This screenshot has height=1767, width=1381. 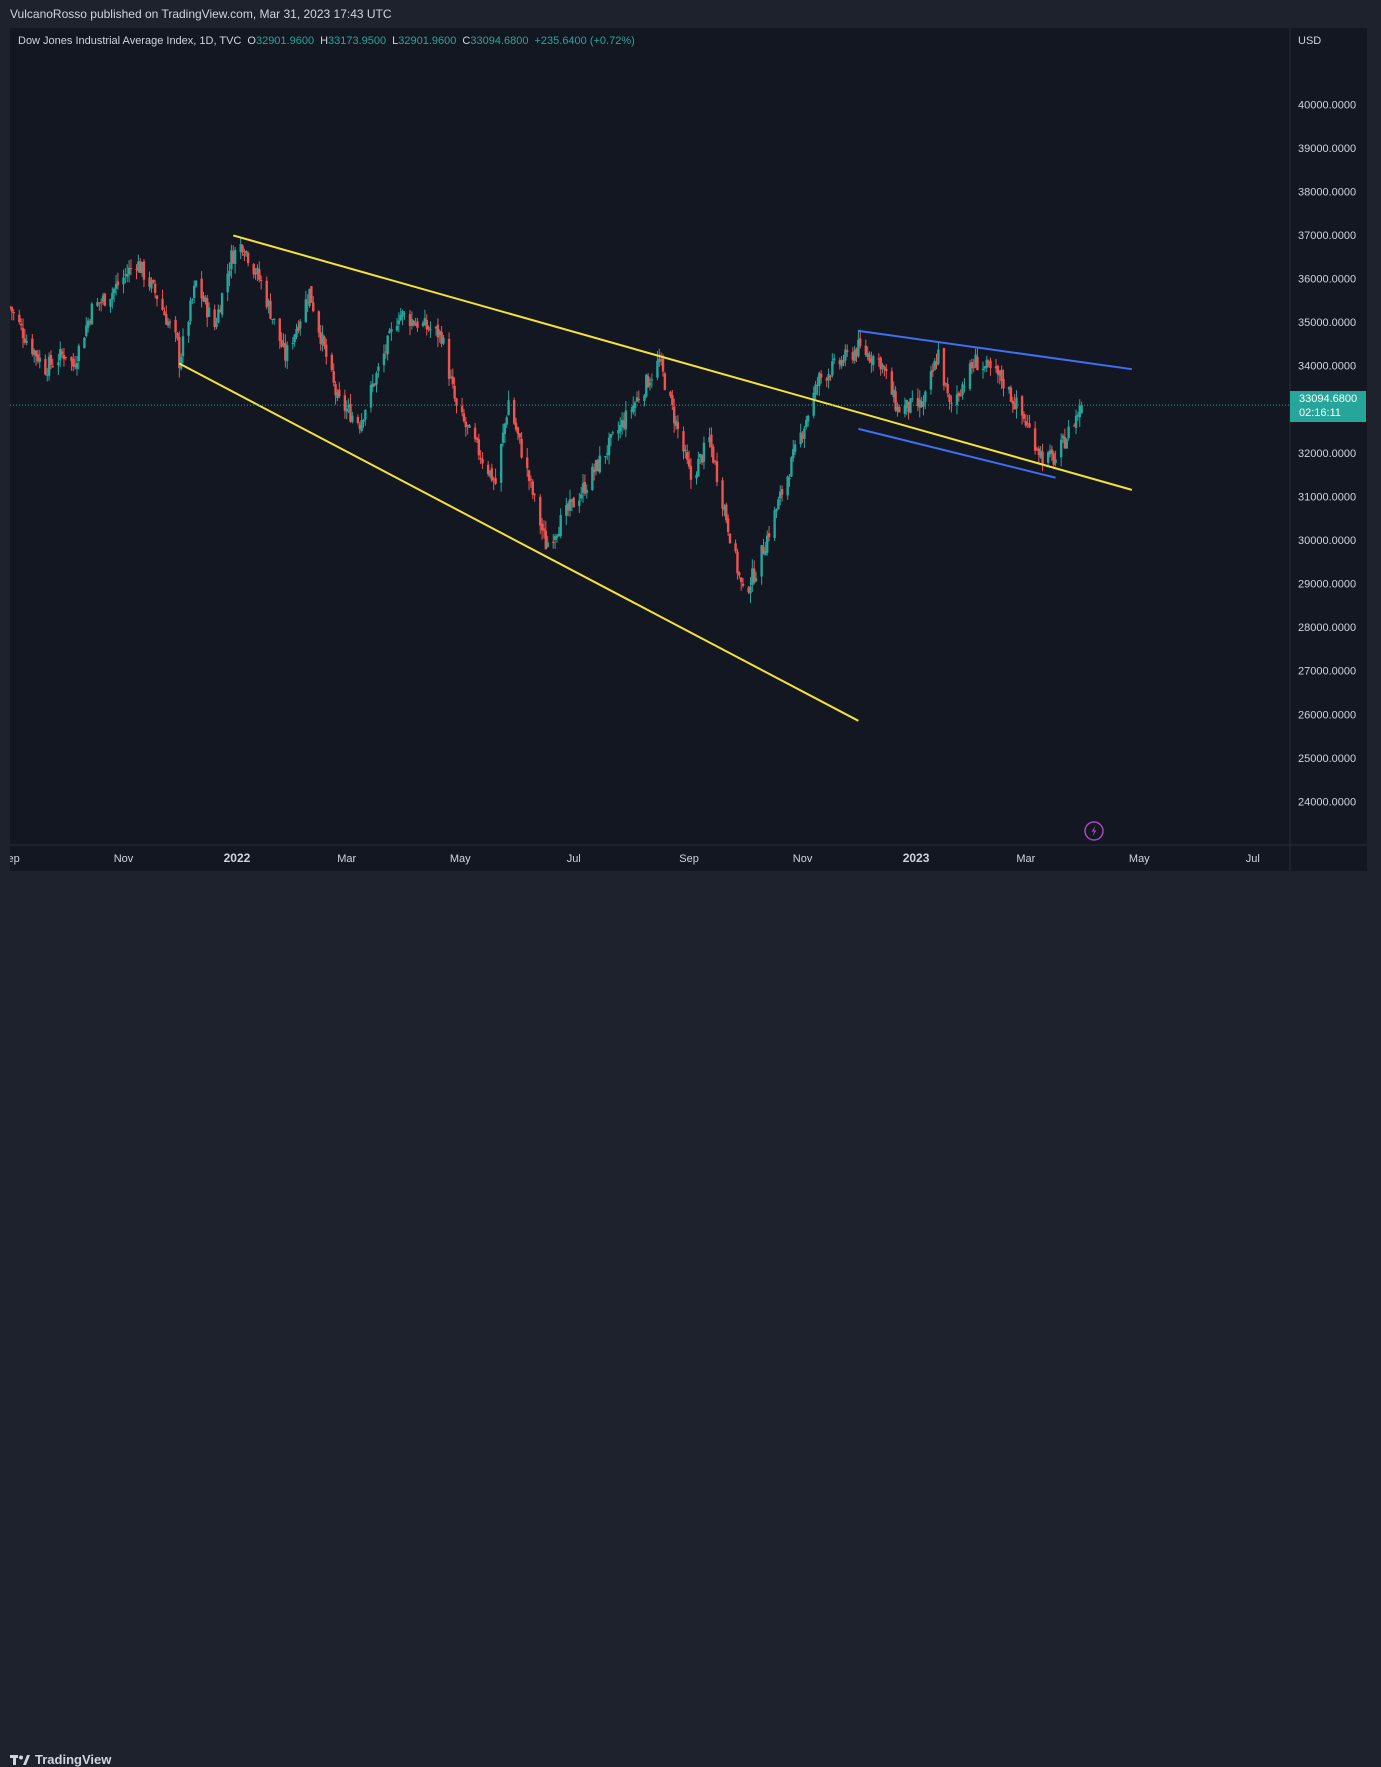 I want to click on tradingview-logo: TradingView, so click(x=60, y=1759).